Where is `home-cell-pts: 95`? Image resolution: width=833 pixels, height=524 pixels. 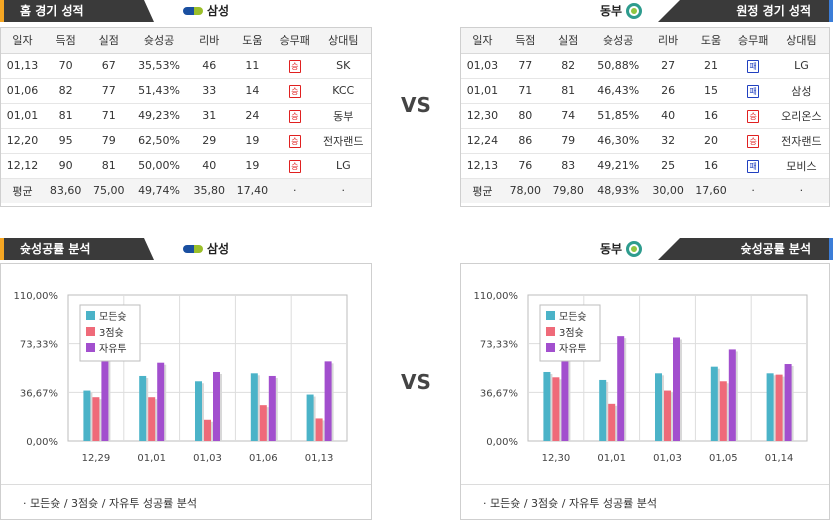
home-cell-pts: 95 is located at coordinates (66, 141).